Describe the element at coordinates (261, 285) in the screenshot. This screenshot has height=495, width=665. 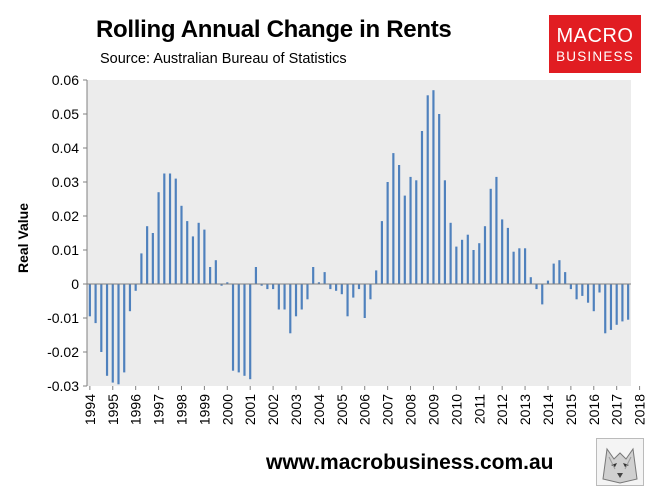
I see `bar-q31` at that location.